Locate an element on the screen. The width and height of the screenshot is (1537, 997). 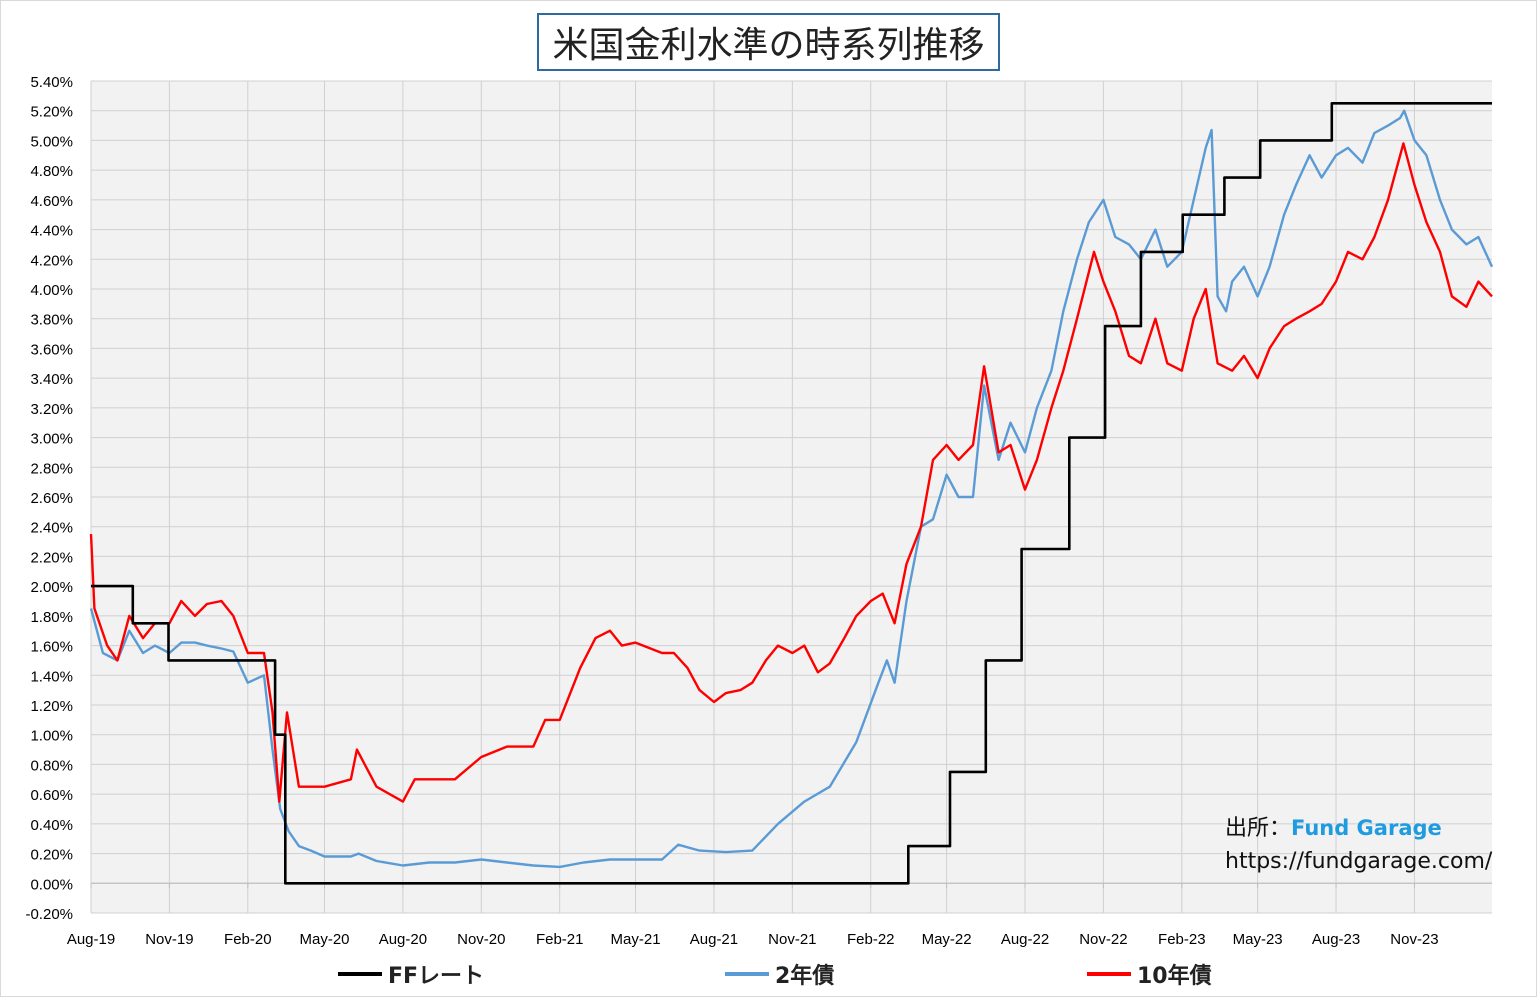
legend-swatch-ff-rate is located at coordinates (360, 974).